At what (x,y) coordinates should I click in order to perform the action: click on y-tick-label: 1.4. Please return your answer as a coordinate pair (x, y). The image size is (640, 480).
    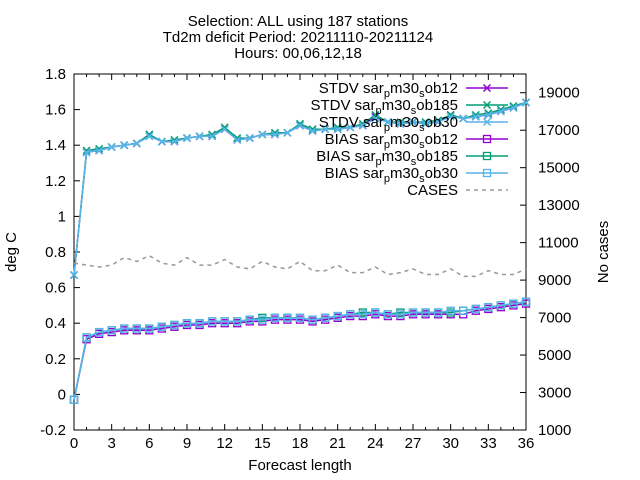
    Looking at the image, I should click on (55, 145).